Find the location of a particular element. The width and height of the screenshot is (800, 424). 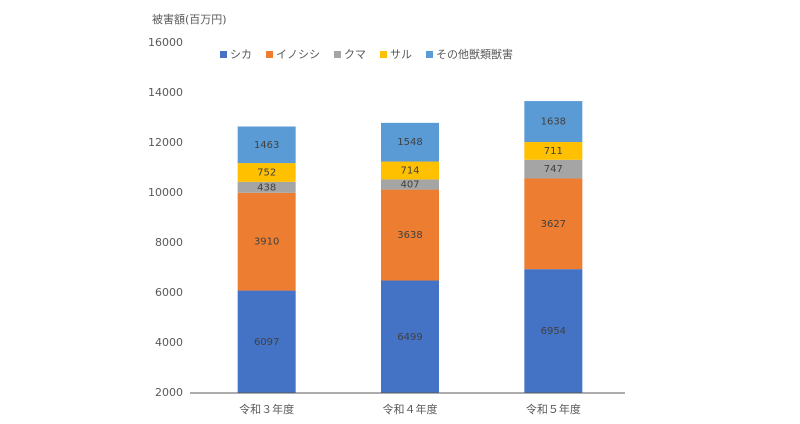

data-label: 1638 is located at coordinates (553, 122).